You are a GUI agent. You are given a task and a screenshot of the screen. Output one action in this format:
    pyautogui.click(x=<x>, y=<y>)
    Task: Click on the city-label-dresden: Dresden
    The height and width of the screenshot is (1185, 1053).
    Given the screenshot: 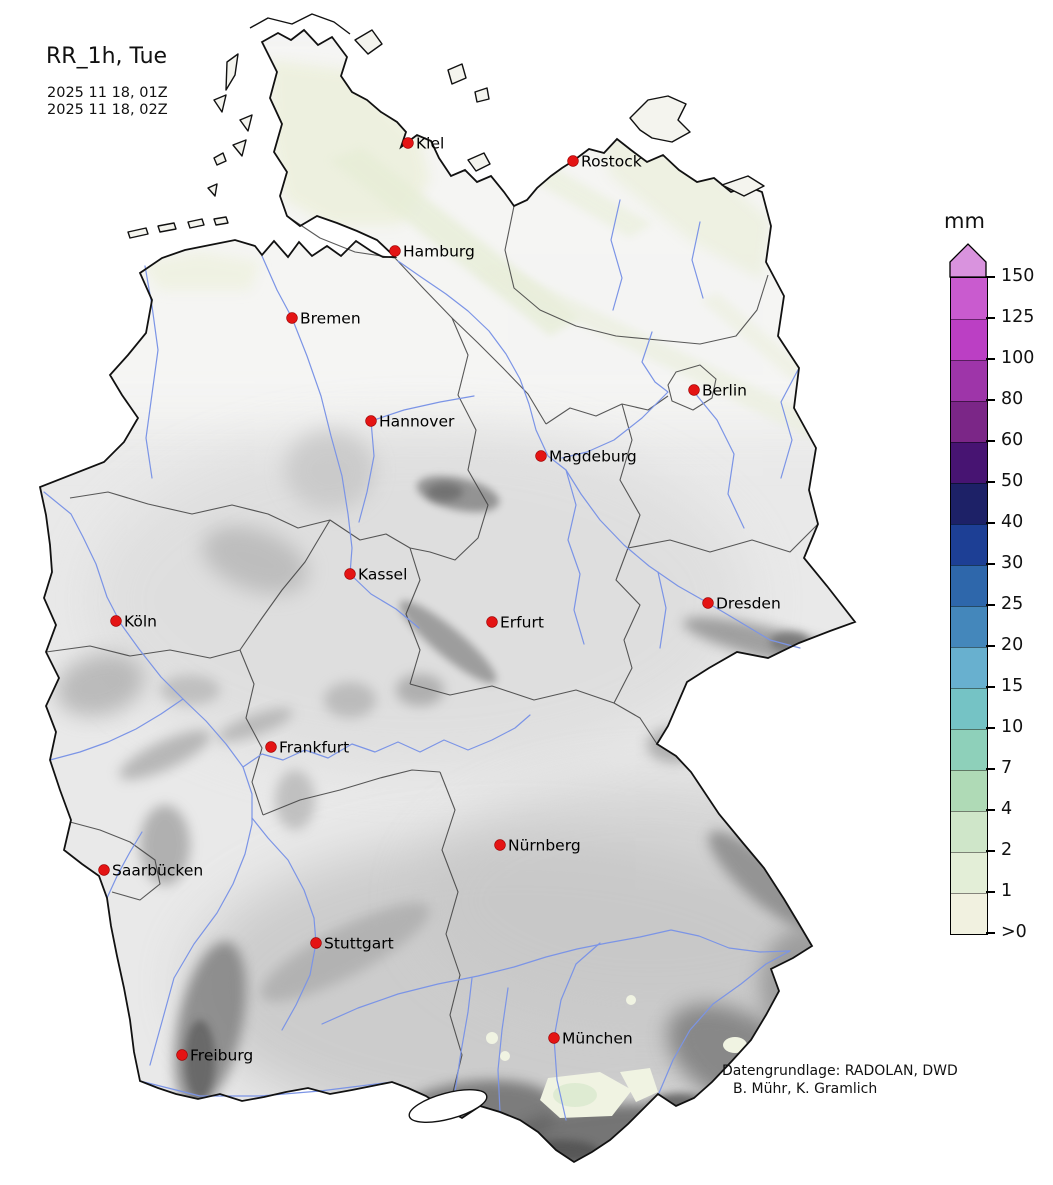 What is the action you would take?
    pyautogui.click(x=748, y=604)
    